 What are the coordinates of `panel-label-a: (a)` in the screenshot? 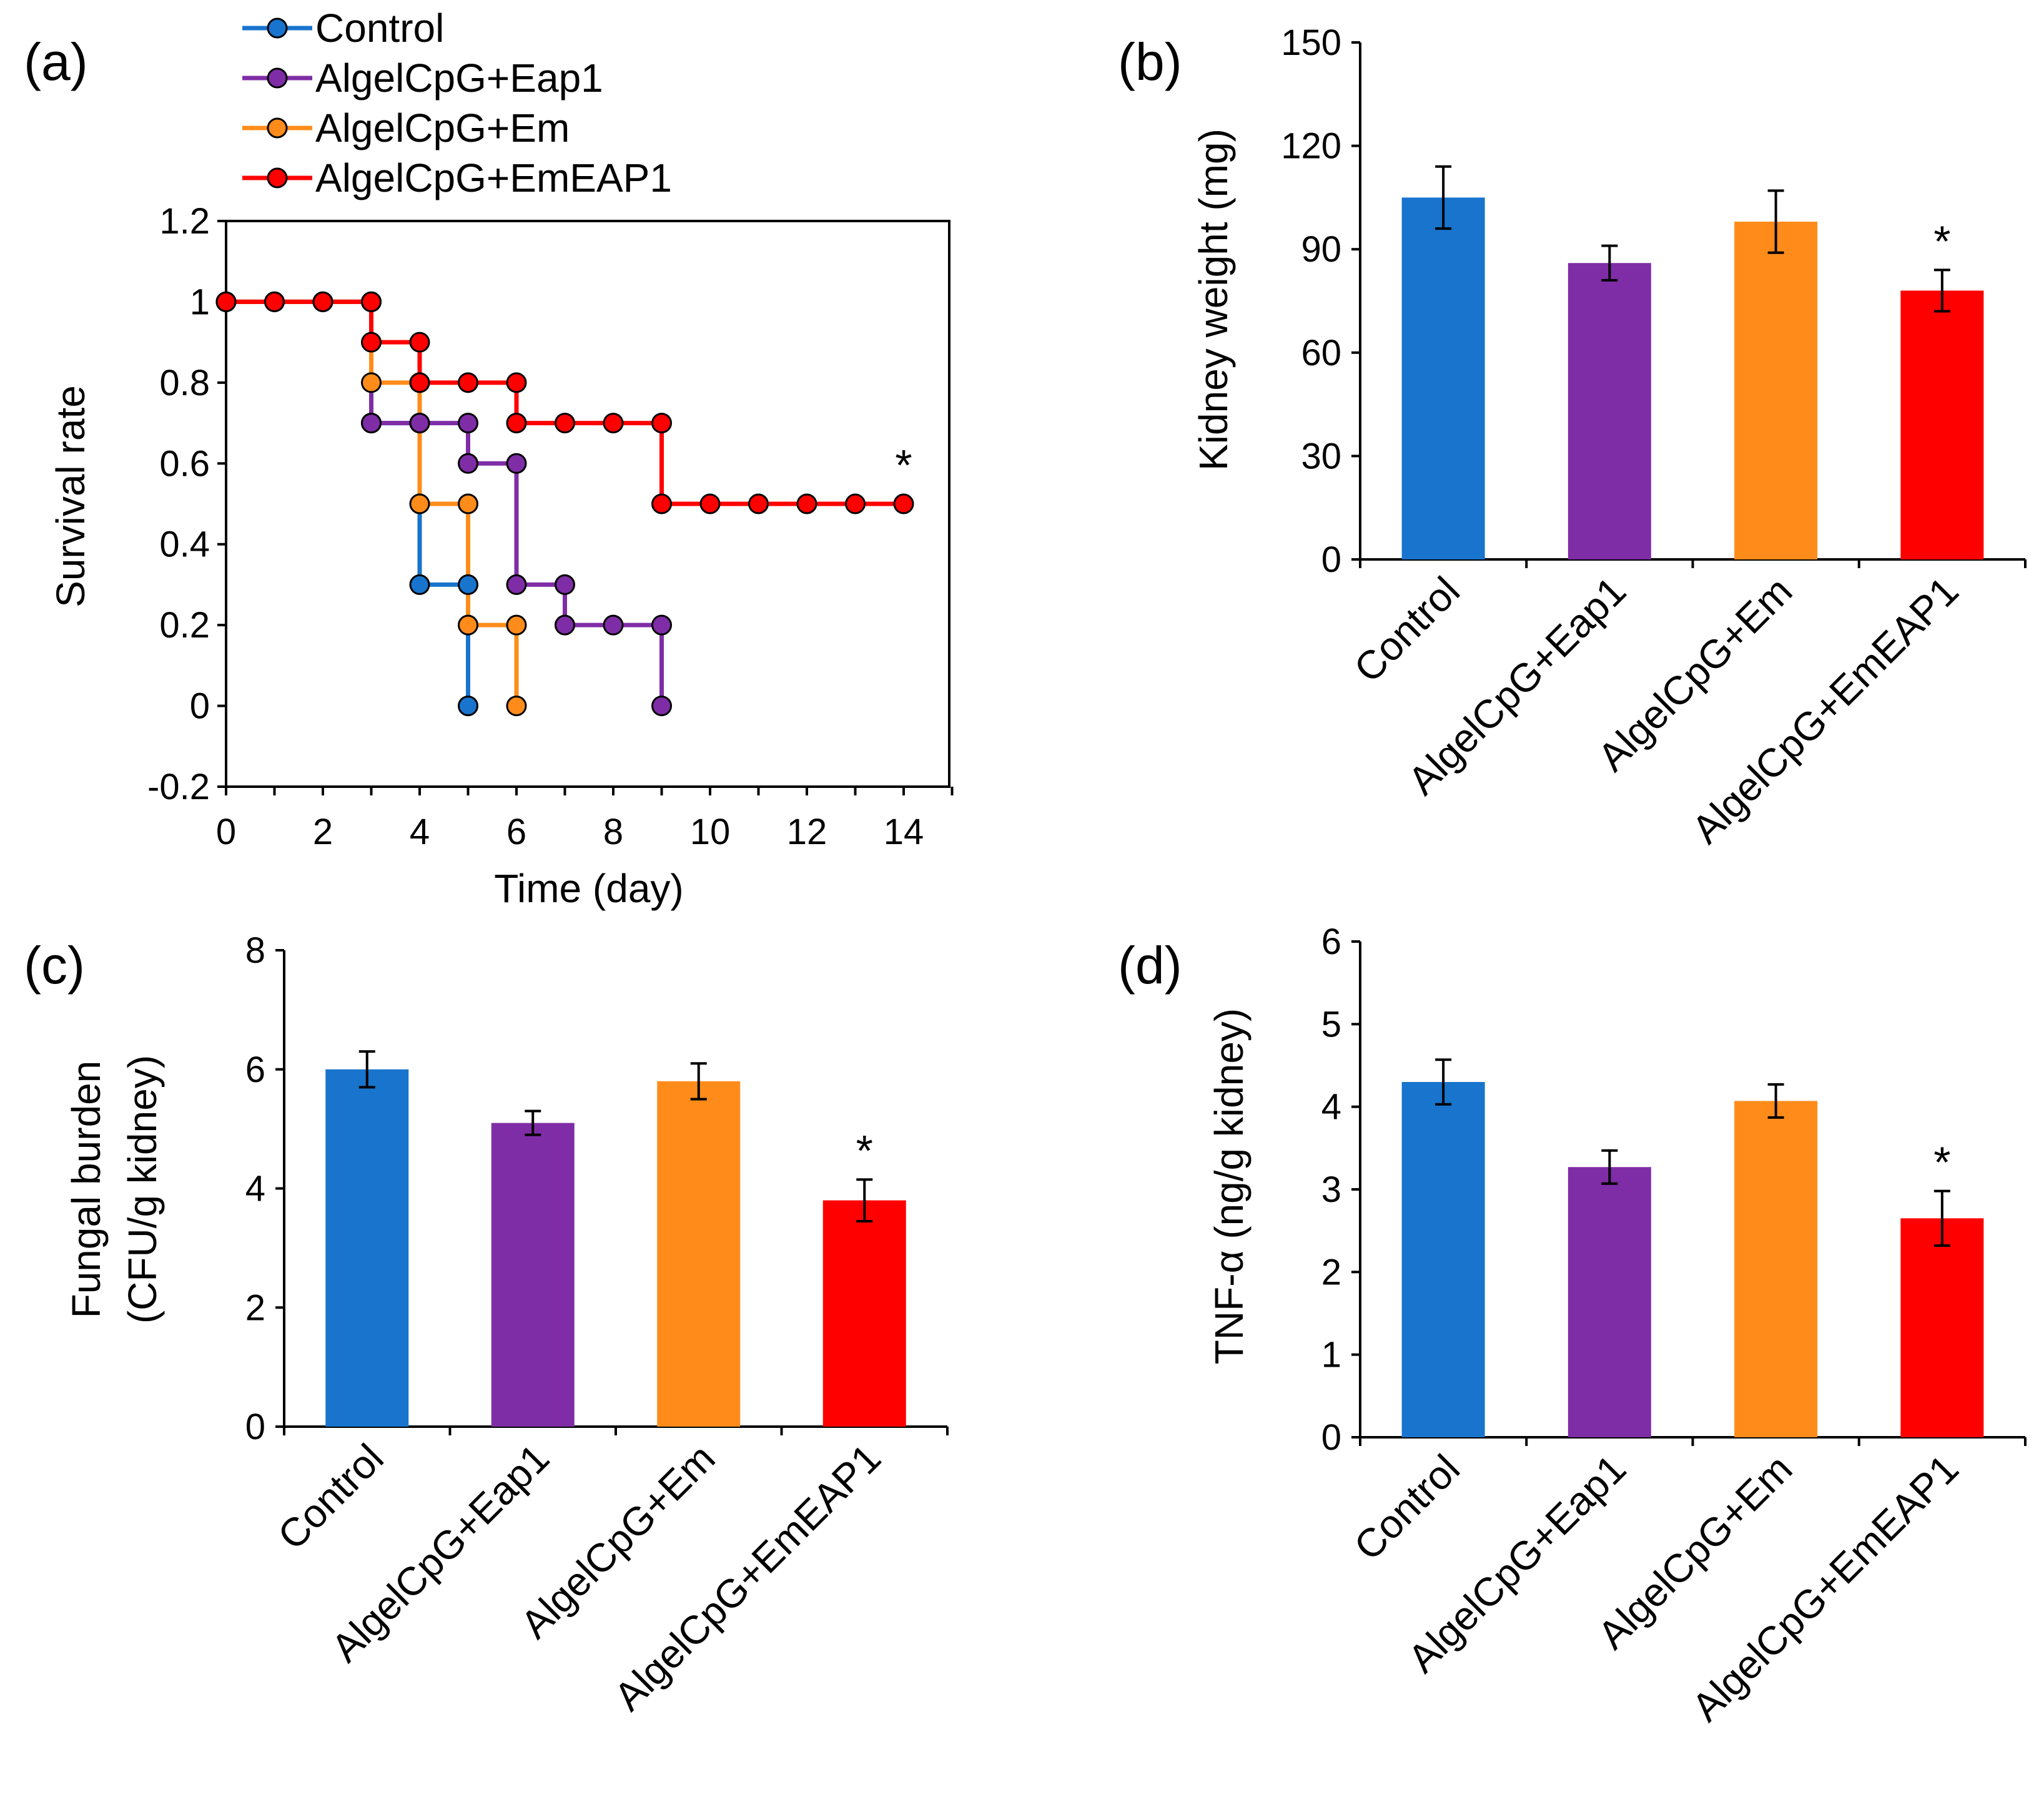 It's located at (56, 61).